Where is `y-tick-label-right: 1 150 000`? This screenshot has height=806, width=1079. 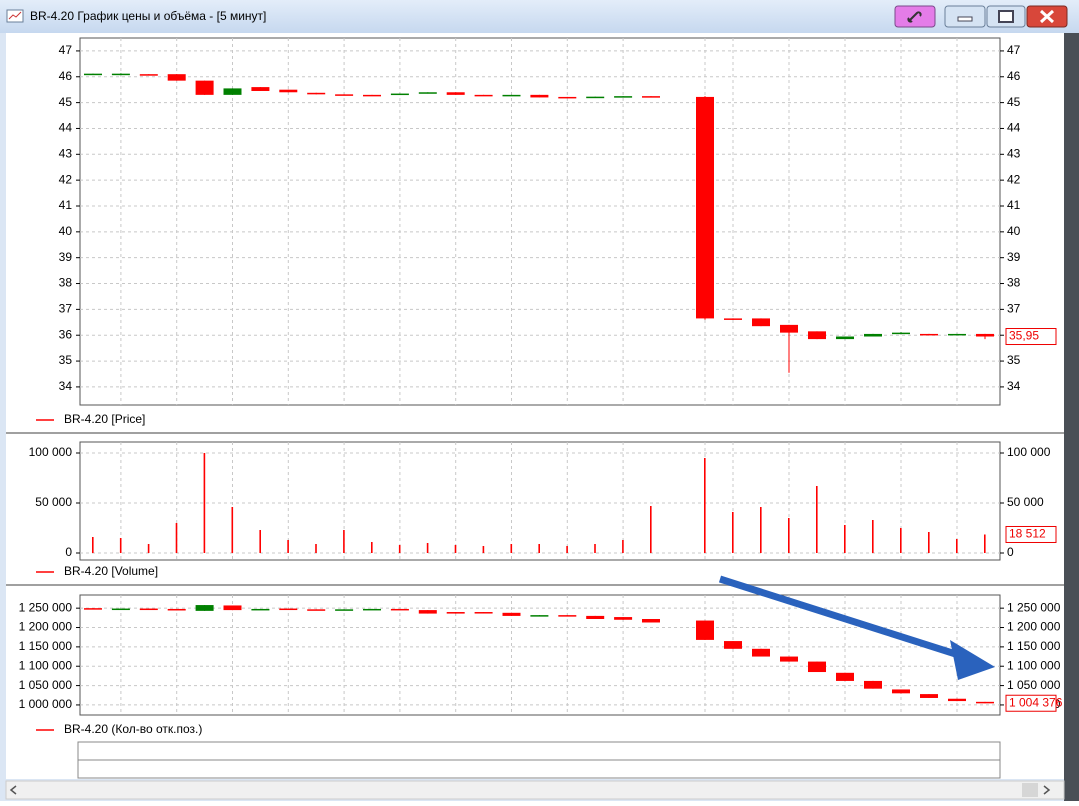
y-tick-label-right: 1 150 000 is located at coordinates (1034, 646).